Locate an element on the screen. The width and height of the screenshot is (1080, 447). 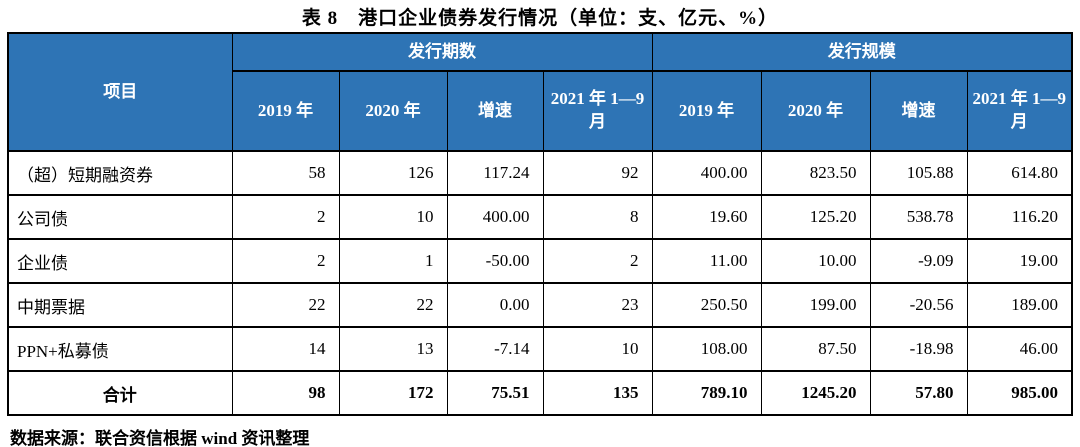
value-cell: 75.51 is located at coordinates (495, 393).